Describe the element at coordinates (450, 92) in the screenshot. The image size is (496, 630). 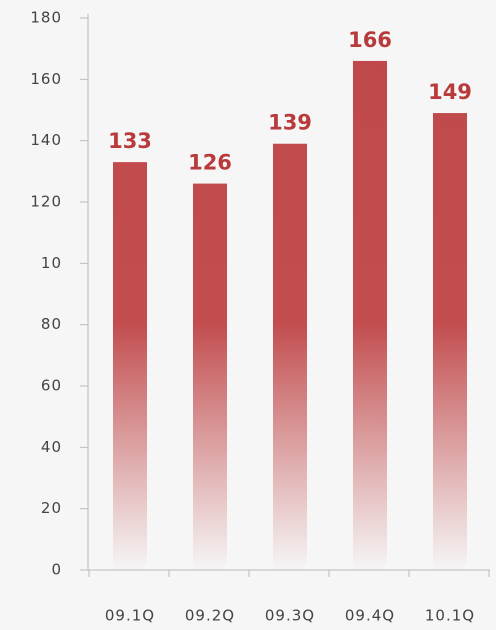
I see `data-label: 149` at that location.